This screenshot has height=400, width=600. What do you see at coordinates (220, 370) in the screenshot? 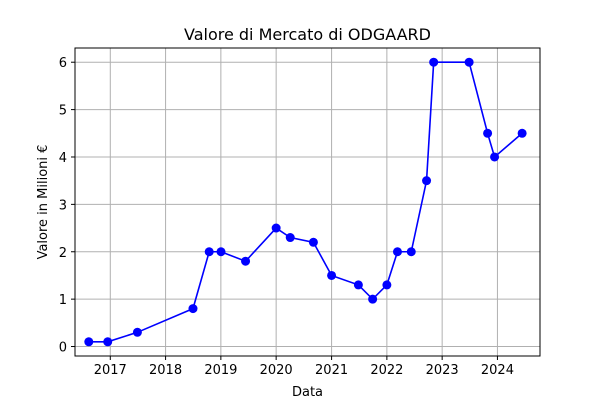
I see `x-tick-label: 2019` at bounding box center [220, 370].